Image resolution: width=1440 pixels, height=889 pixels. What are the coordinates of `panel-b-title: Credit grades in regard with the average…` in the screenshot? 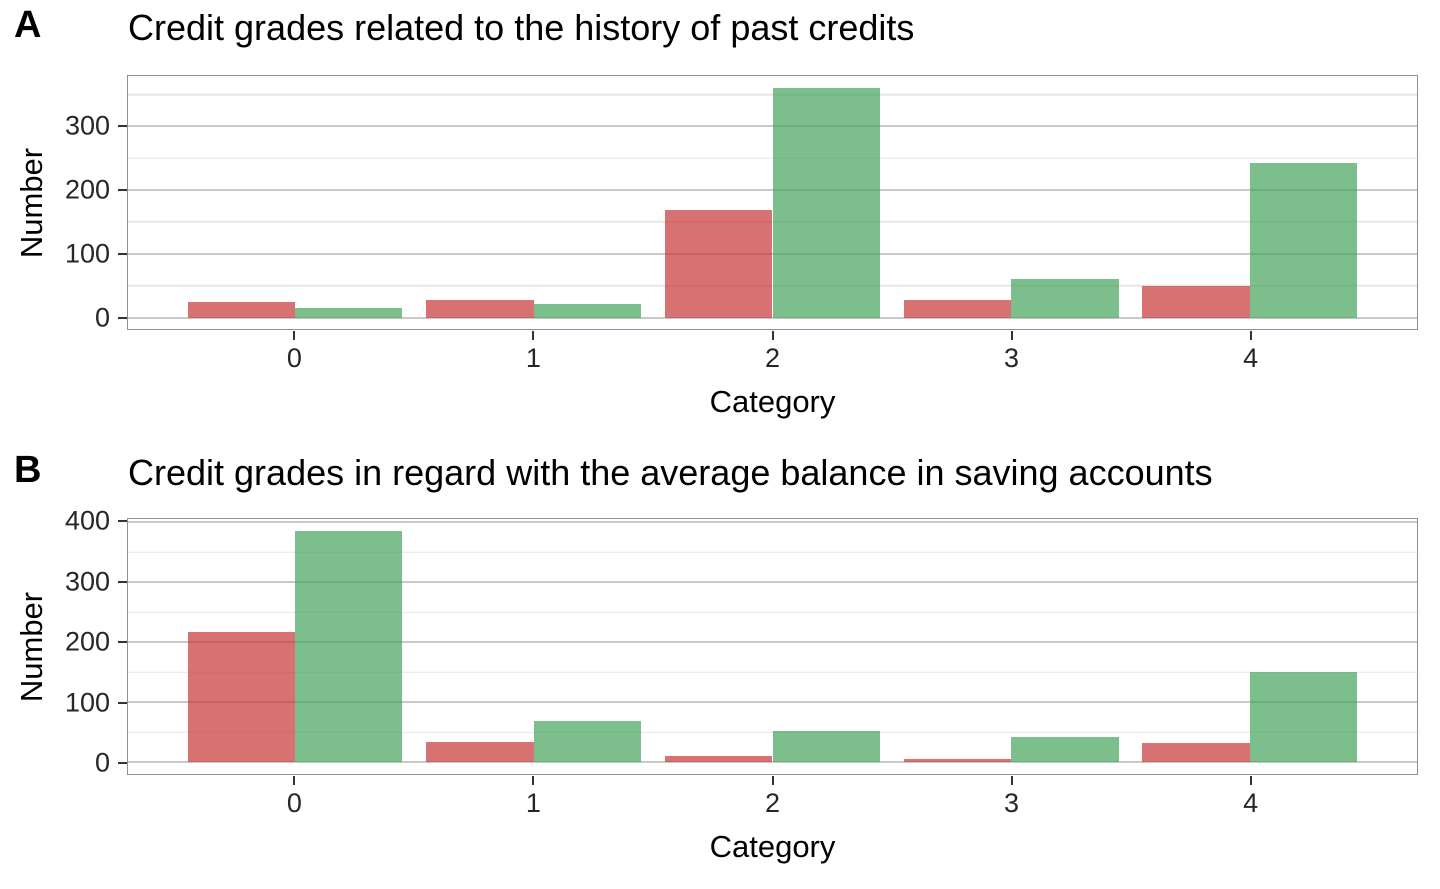 It's located at (670, 472).